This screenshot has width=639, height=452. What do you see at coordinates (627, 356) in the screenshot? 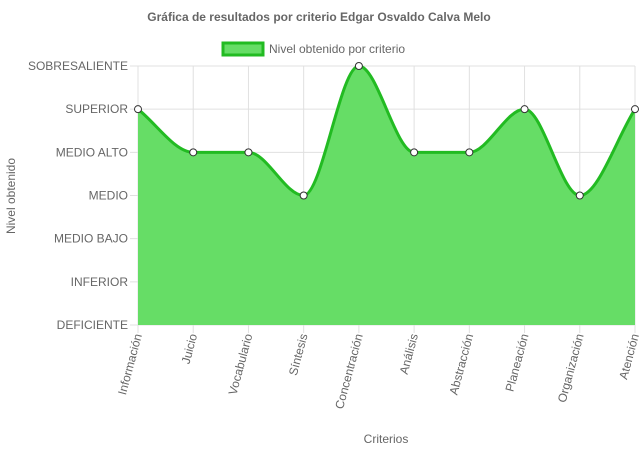
I see `x-tick-label: Atención` at bounding box center [627, 356].